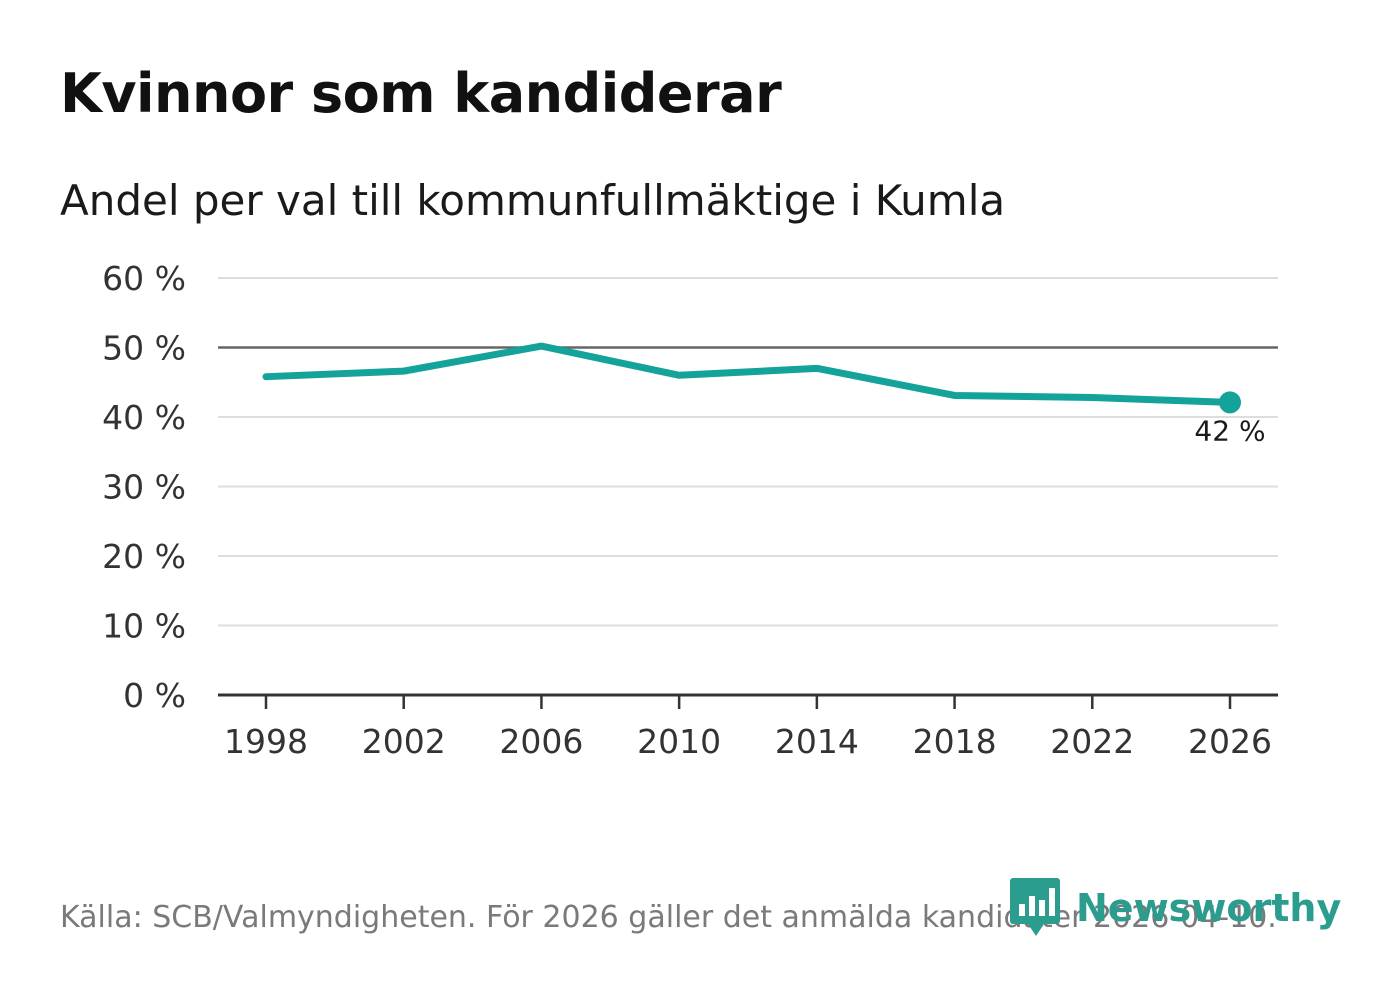 The image size is (1382, 999). I want to click on newsworthy-logo-icon, so click(1035, 907).